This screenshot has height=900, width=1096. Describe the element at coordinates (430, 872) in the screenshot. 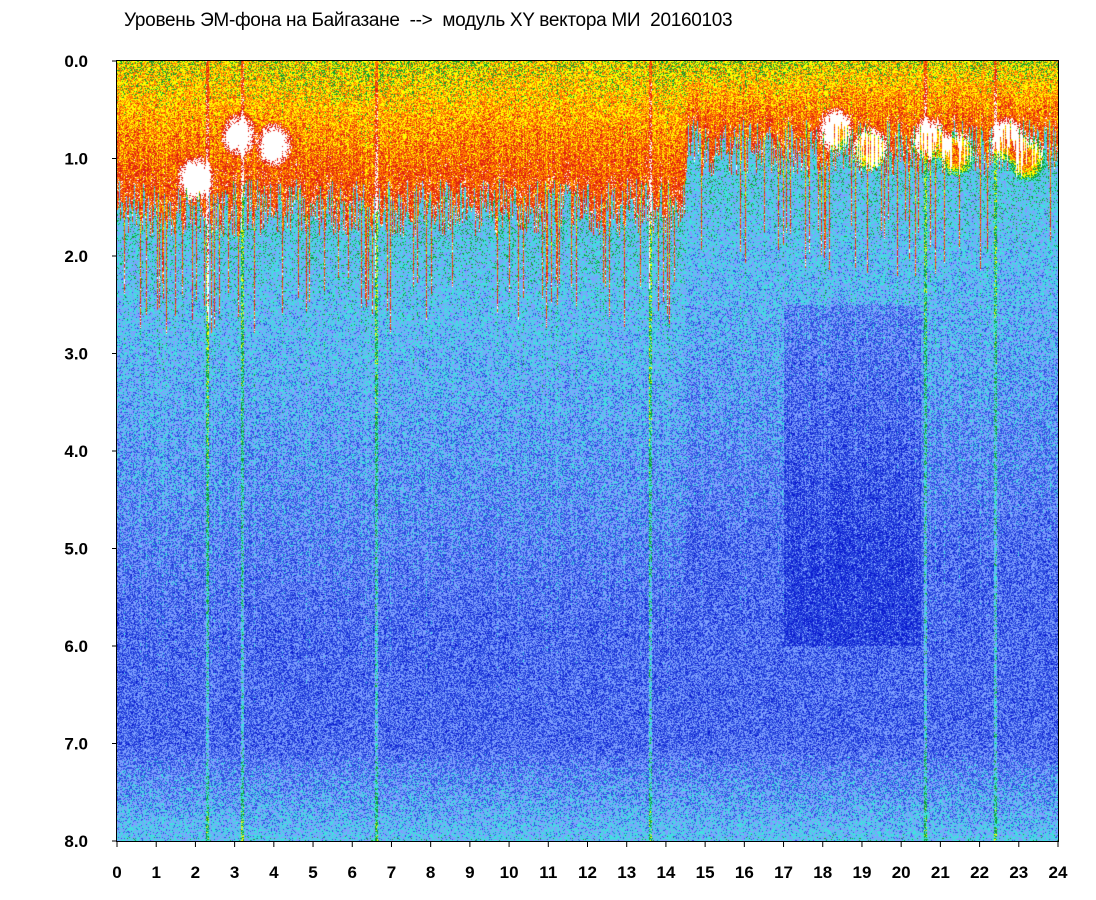

I see `x-tick-label: 8` at that location.